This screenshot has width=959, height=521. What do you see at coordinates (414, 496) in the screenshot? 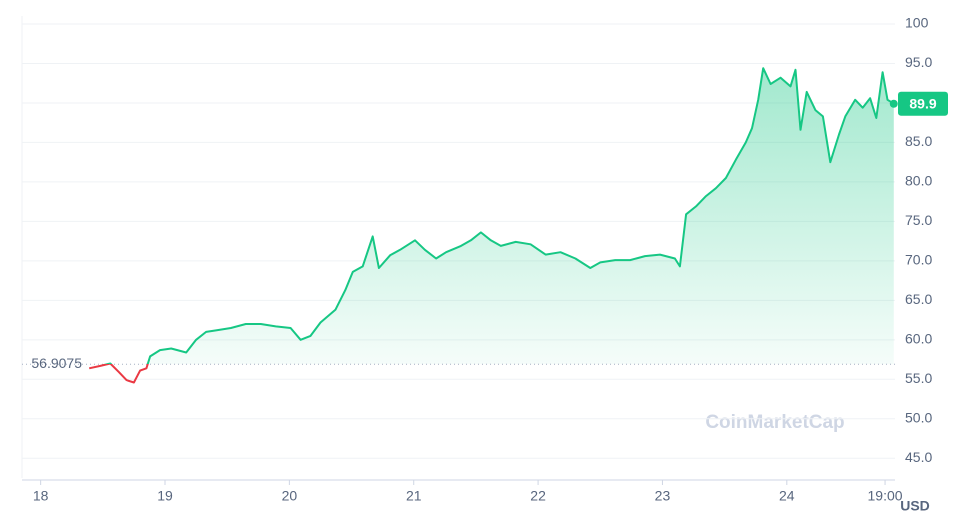
I see `x-tick-label: 21` at bounding box center [414, 496].